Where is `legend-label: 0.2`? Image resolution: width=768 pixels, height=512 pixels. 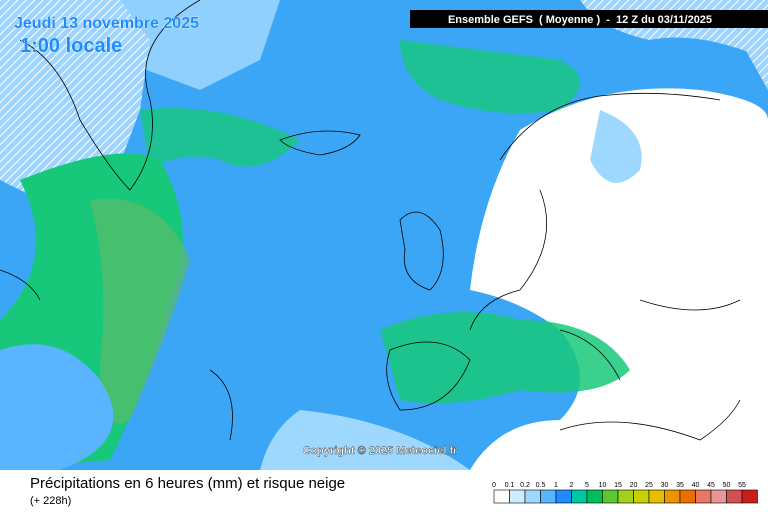 legend-label: 0.2 is located at coordinates (525, 485).